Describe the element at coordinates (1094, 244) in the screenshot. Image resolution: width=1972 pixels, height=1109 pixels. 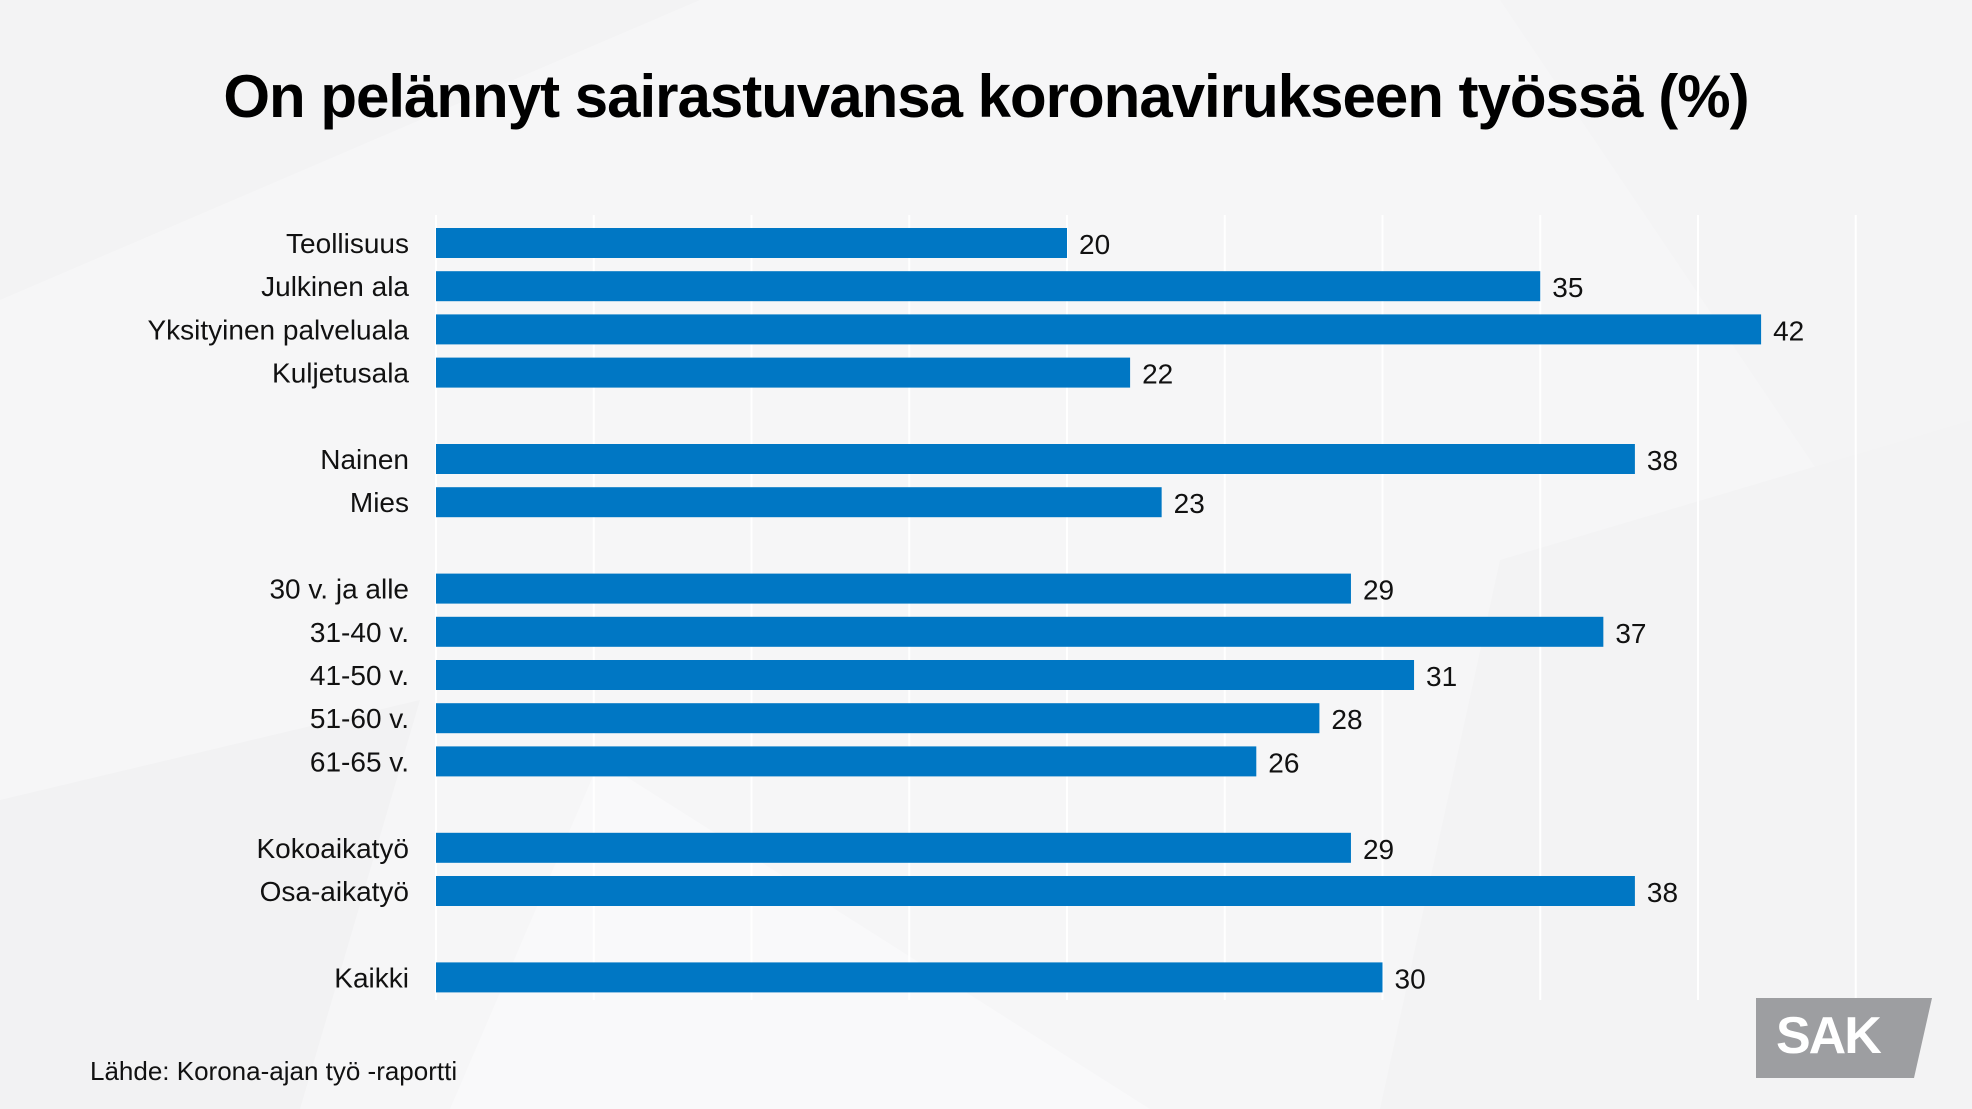
I see `value-label: 20` at that location.